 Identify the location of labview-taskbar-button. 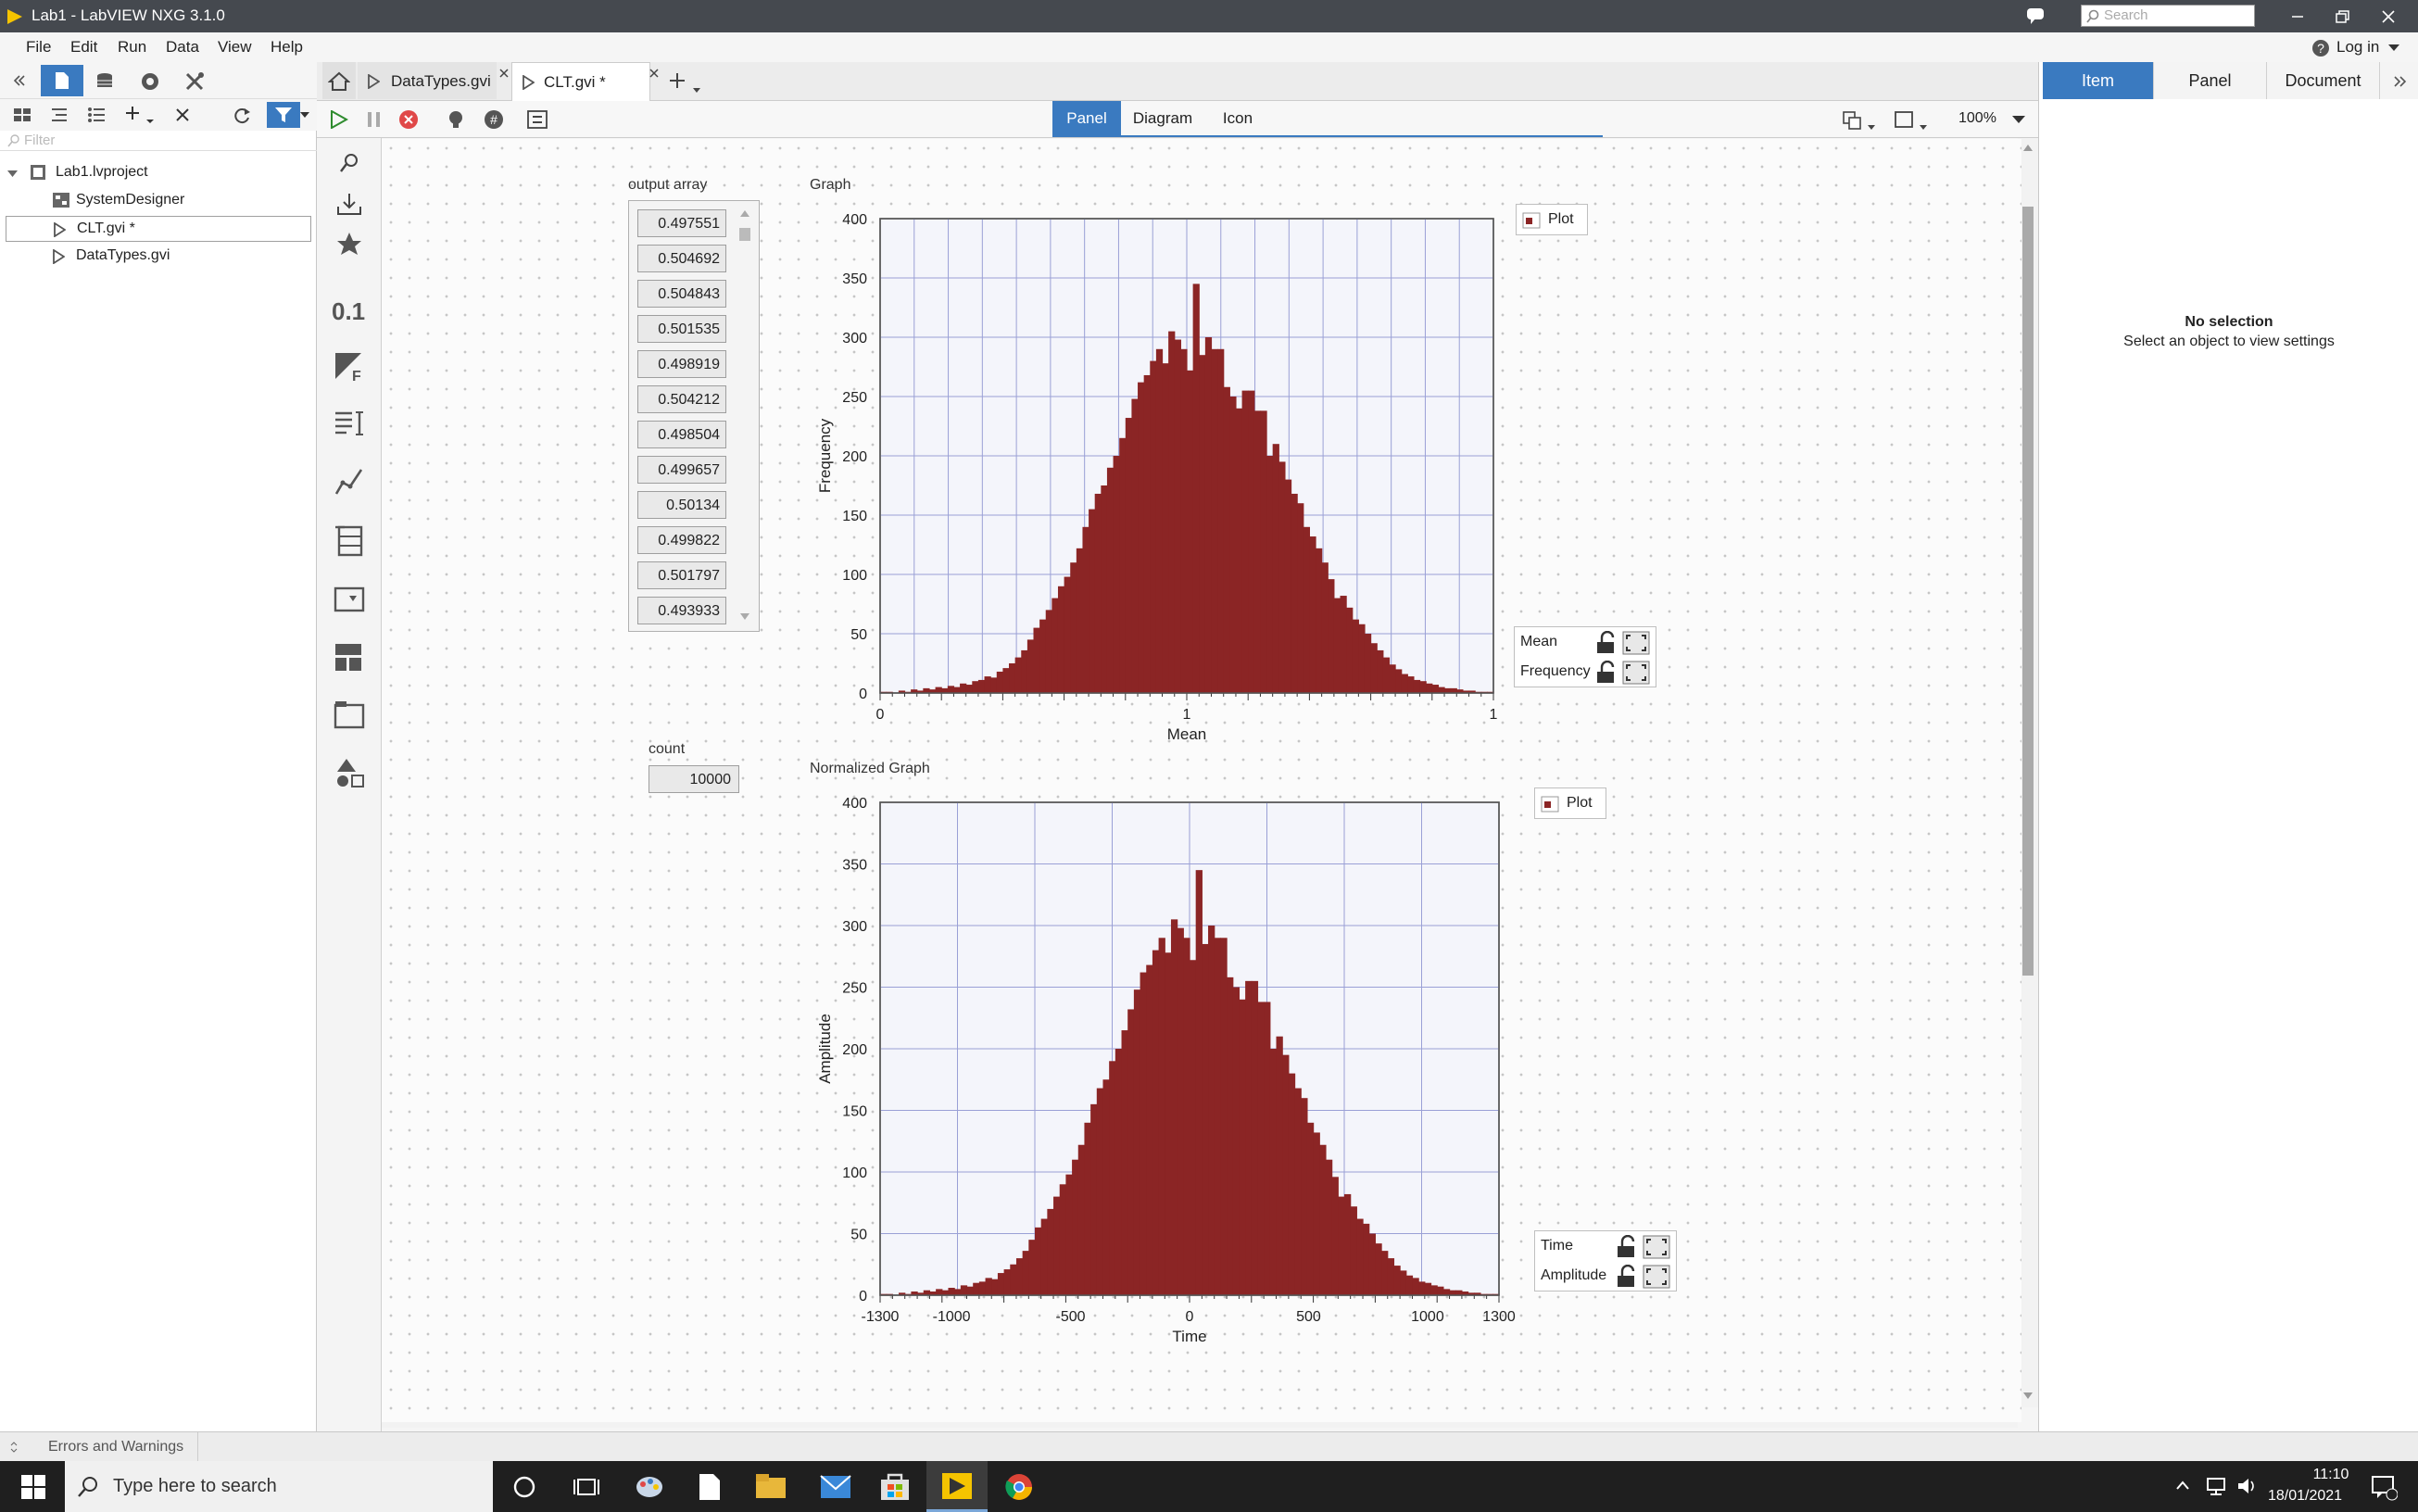
(957, 1486).